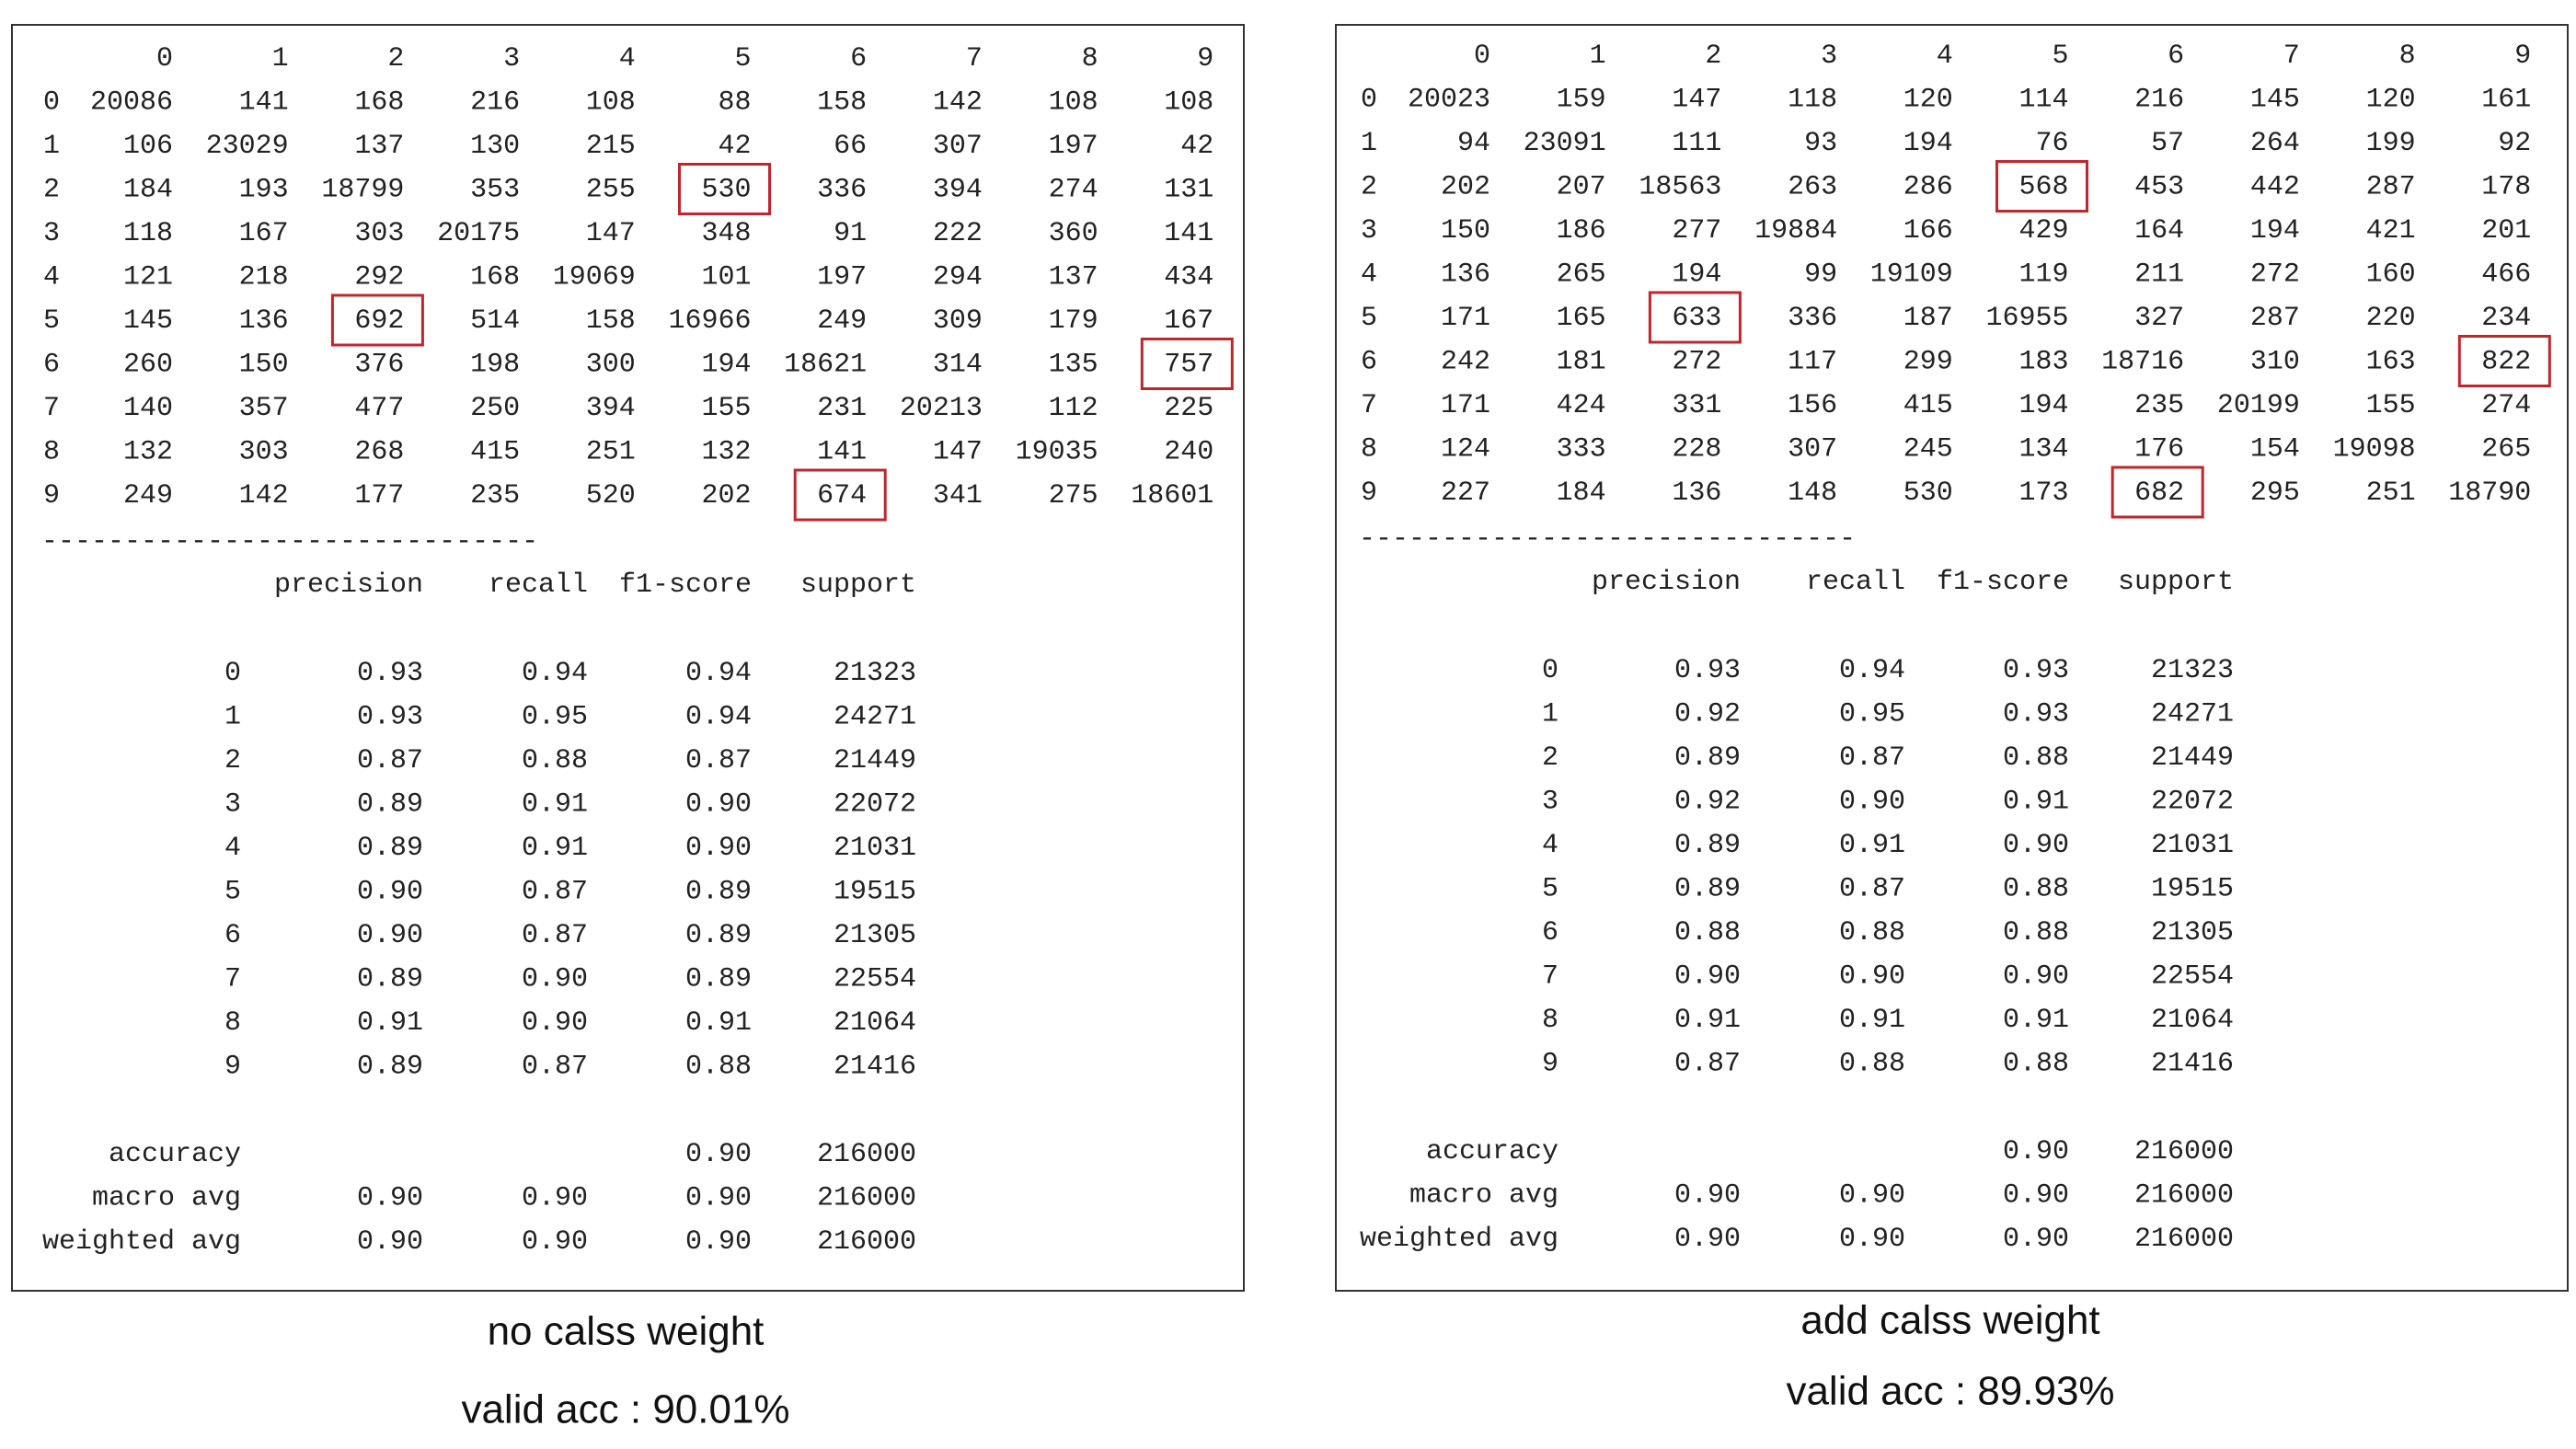 This screenshot has width=2576, height=1449. What do you see at coordinates (1696, 361) in the screenshot?
I see `matrix-cell: 272` at bounding box center [1696, 361].